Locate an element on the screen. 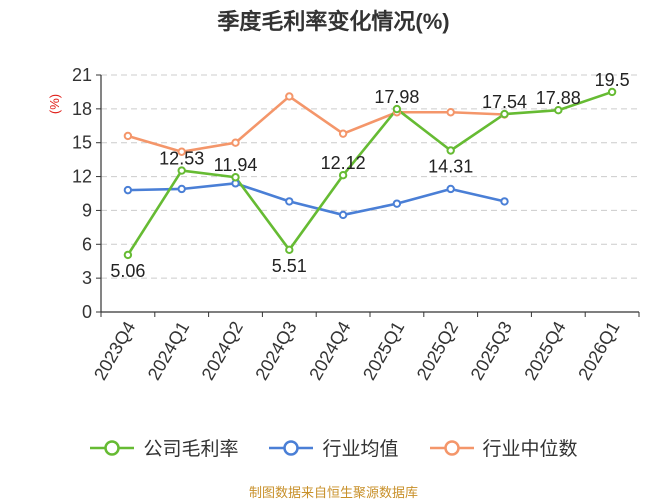 The height and width of the screenshot is (501, 667). legend-item-company: 公司毛利率 is located at coordinates (163, 447).